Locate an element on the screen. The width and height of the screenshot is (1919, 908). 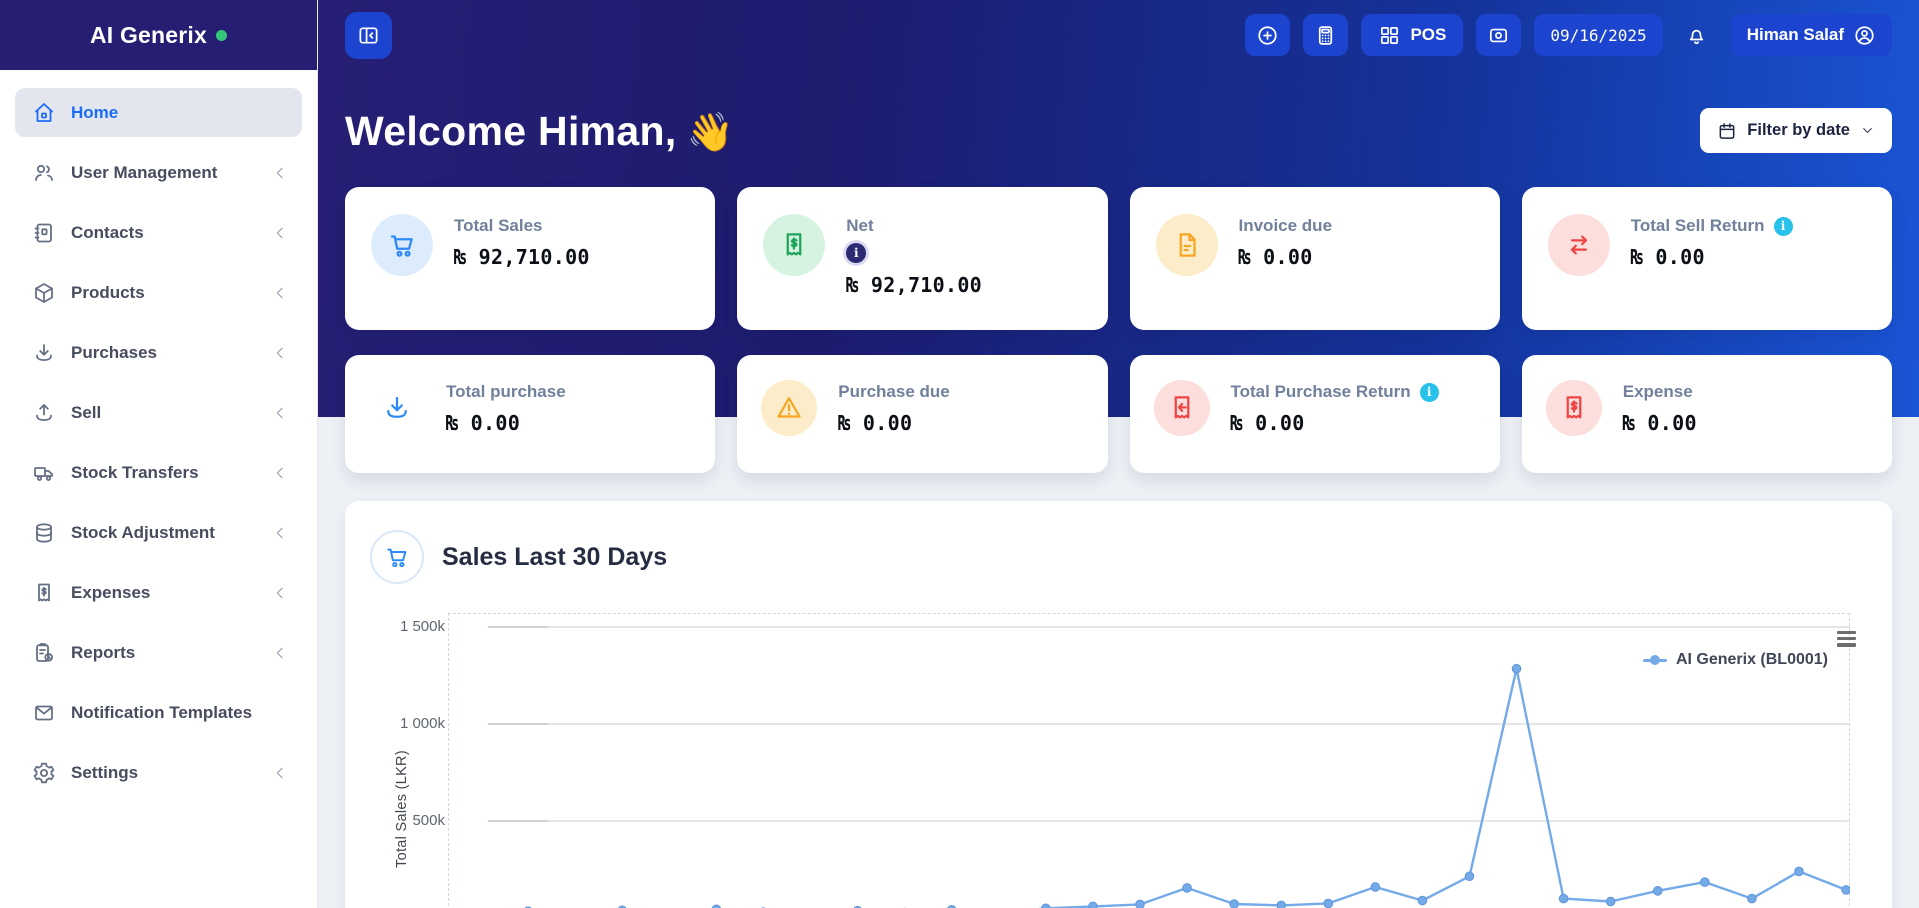
top-toolbar: POS 09/16/2025 Himan Salaf is located at coordinates (1118, 35).